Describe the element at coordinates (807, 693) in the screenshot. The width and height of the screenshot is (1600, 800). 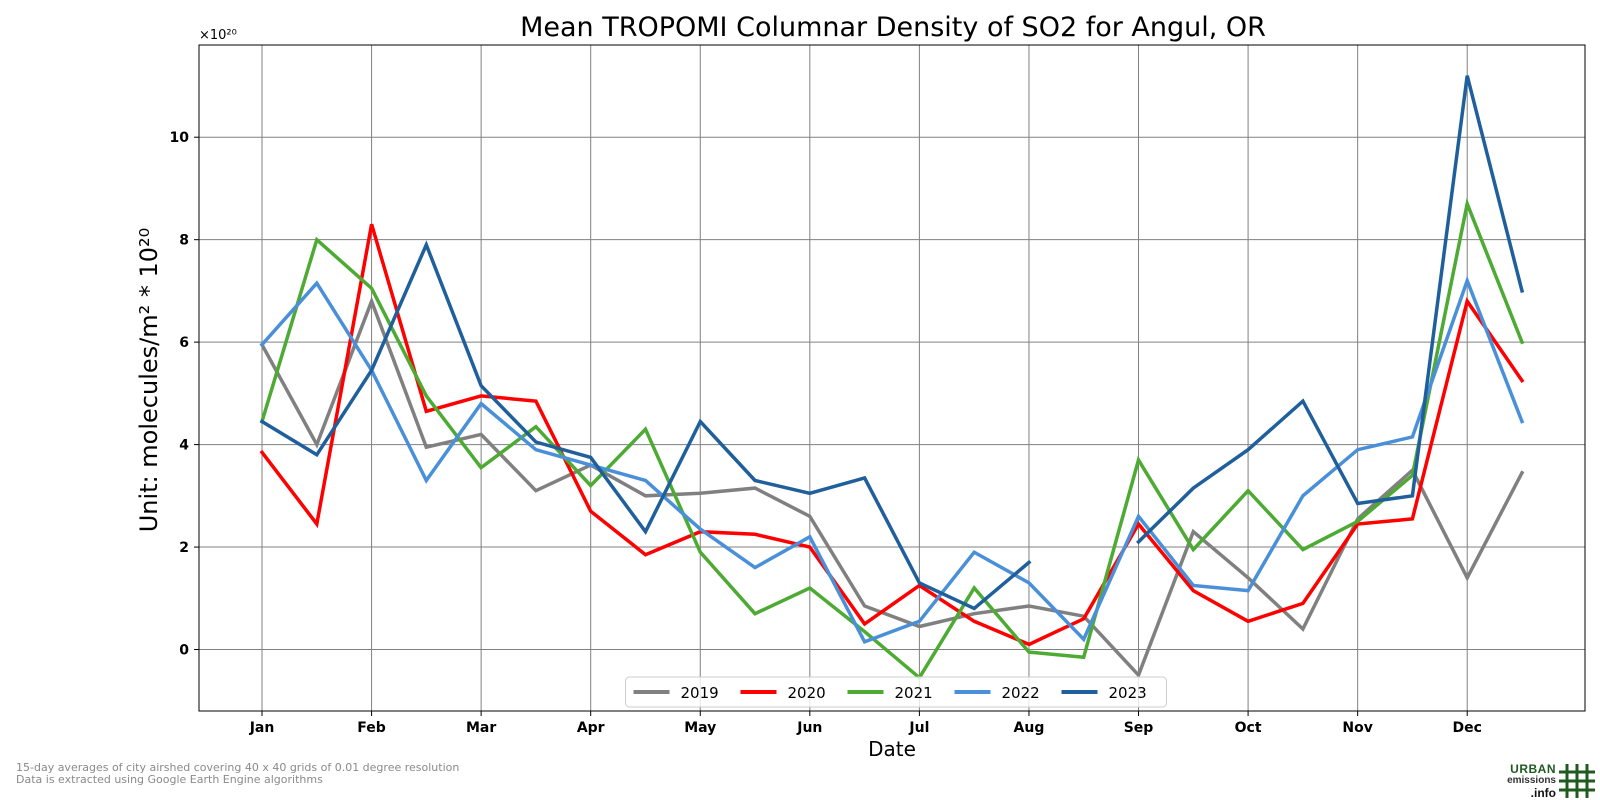
I see `legend-label-2020: 2020` at that location.